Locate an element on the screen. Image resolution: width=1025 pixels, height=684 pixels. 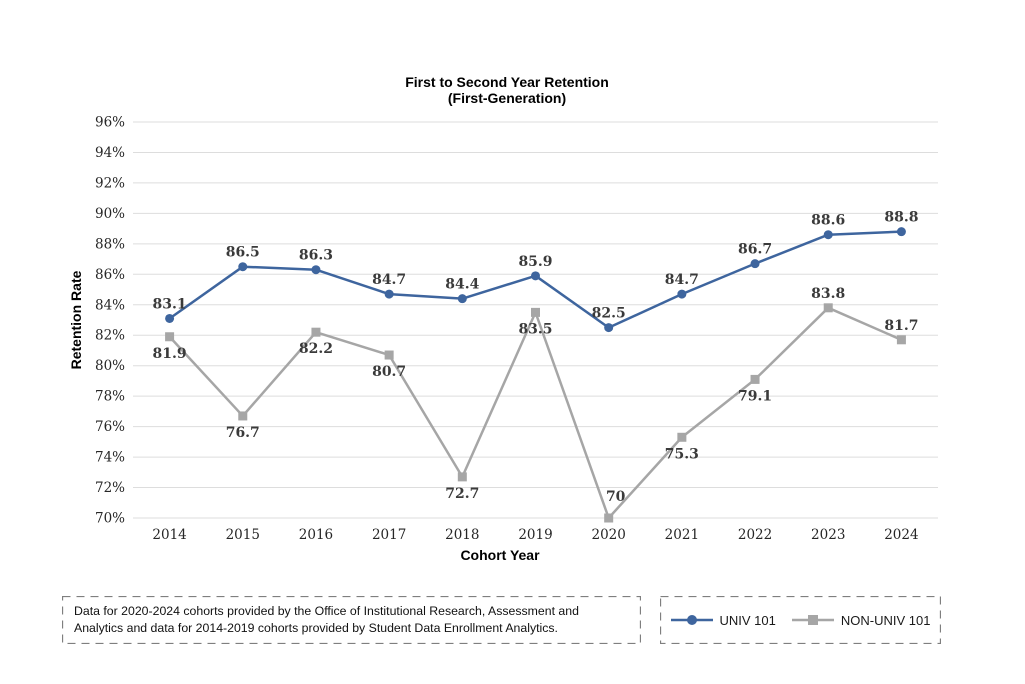
y-tick-label: 94% is located at coordinates (110, 153).